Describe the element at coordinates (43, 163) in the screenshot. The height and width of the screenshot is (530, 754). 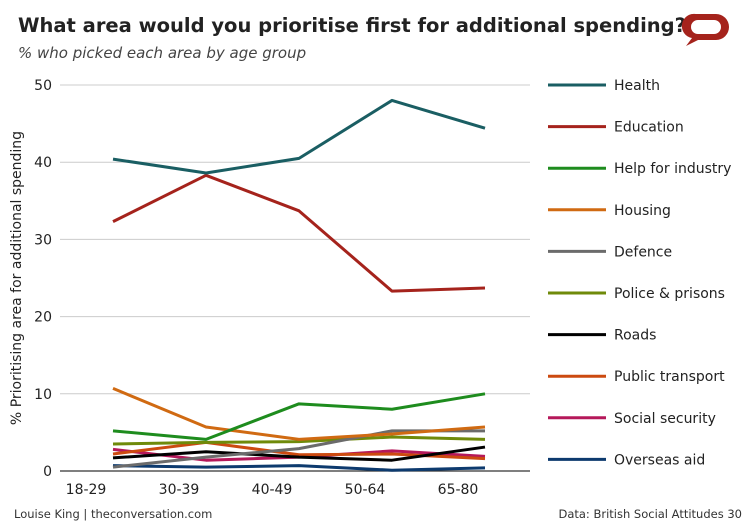
I see `y-tick-label: 40` at that location.